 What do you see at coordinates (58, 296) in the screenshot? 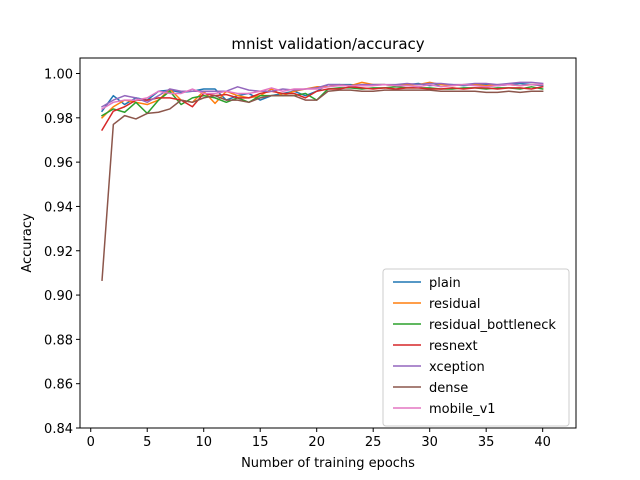
I see `y-tick-label: 0.90` at bounding box center [58, 296].